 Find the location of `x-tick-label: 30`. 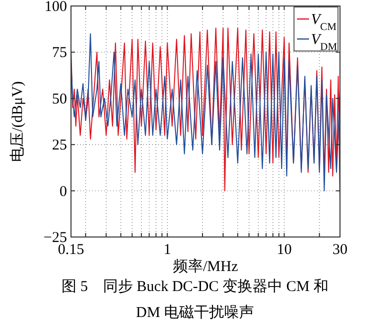

x-tick-label: 30 is located at coordinates (340, 250).